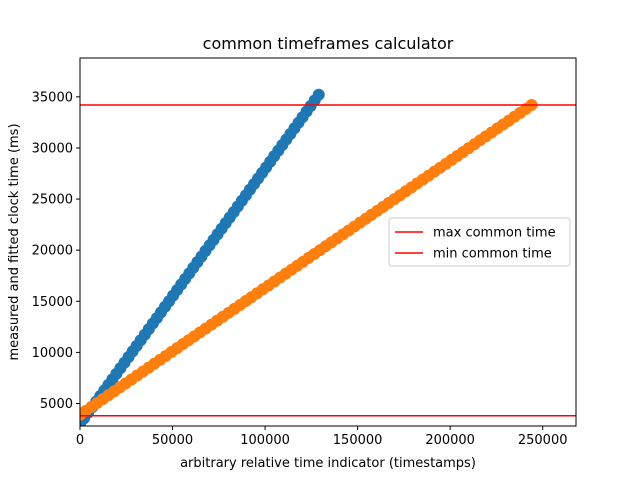  I want to click on legend: max common time min common time, so click(479, 242).